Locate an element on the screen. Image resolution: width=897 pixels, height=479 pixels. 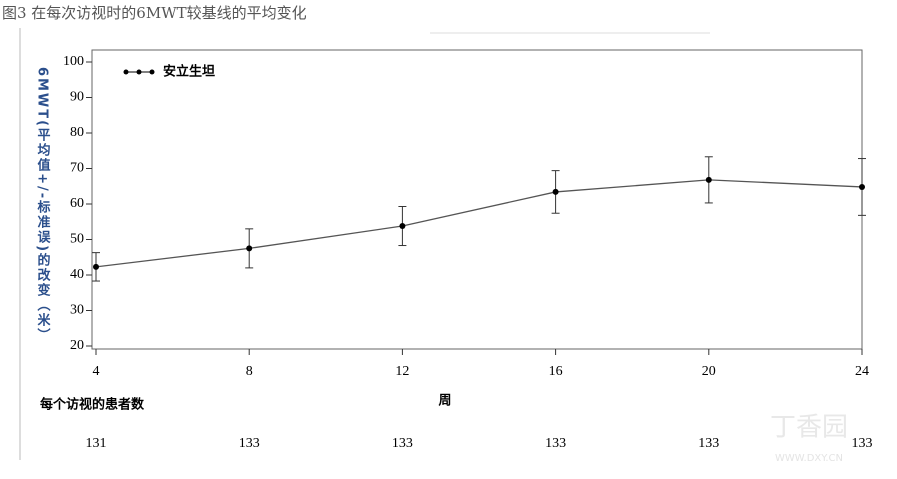
counts-label: 每个访视的患者数 is located at coordinates (92, 405).